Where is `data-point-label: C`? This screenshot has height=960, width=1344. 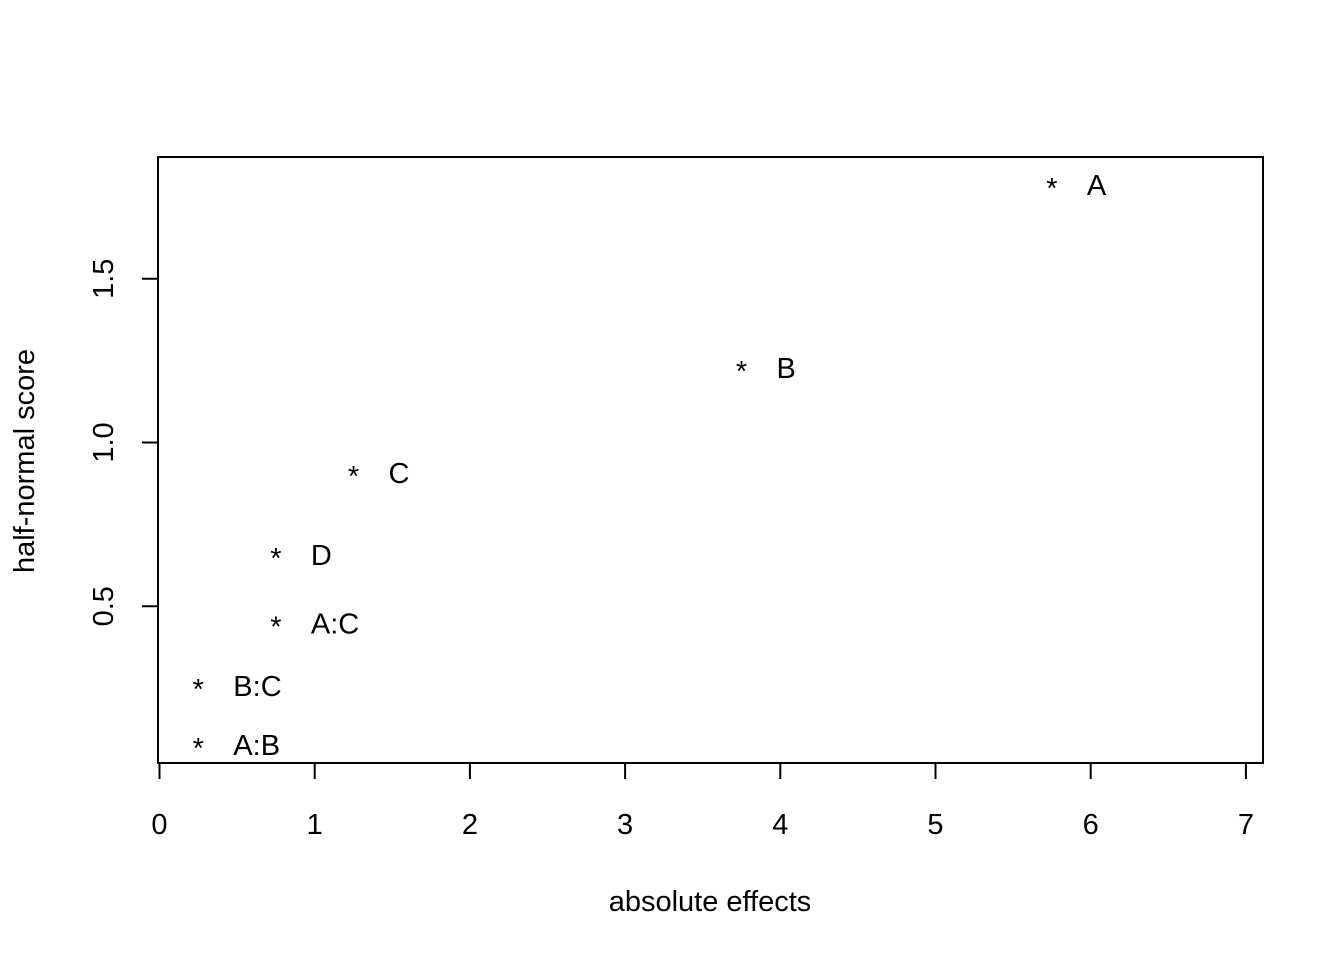
data-point-label: C is located at coordinates (399, 474).